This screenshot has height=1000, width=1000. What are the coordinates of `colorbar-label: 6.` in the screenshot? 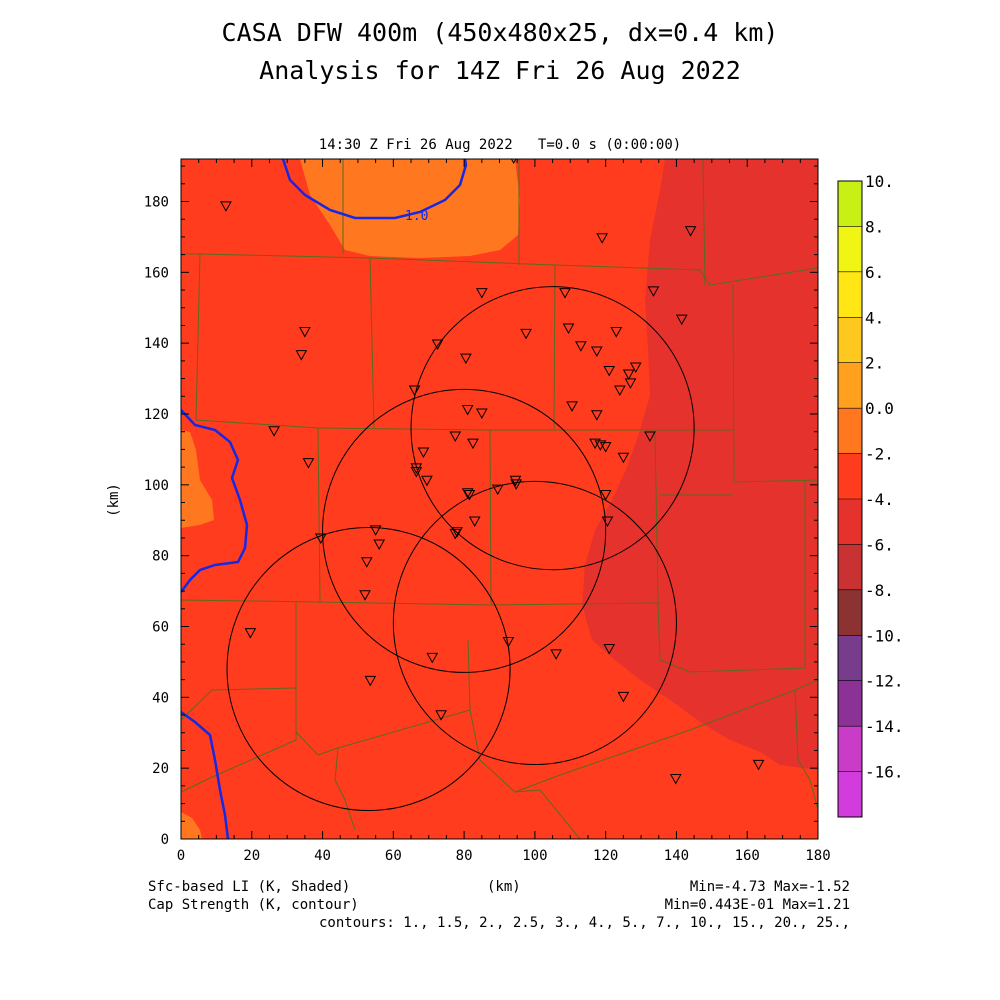 It's located at (874, 272).